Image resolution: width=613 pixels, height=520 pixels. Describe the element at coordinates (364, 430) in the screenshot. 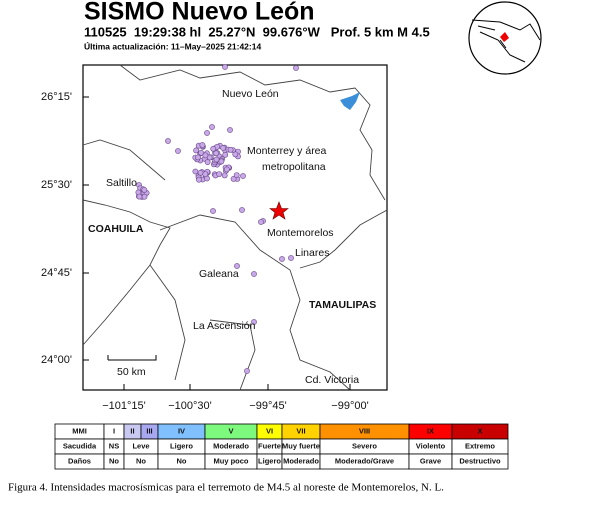

I see `table-text: VIII` at that location.